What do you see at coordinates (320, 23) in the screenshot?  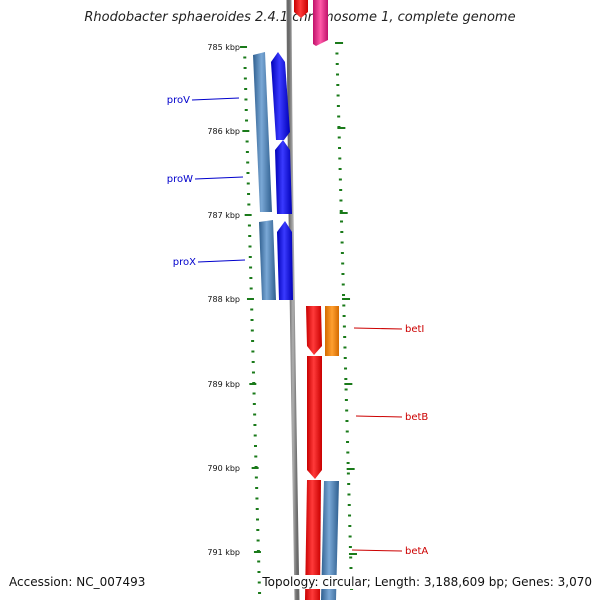 I see `gene-feature-top-magenta` at bounding box center [320, 23].